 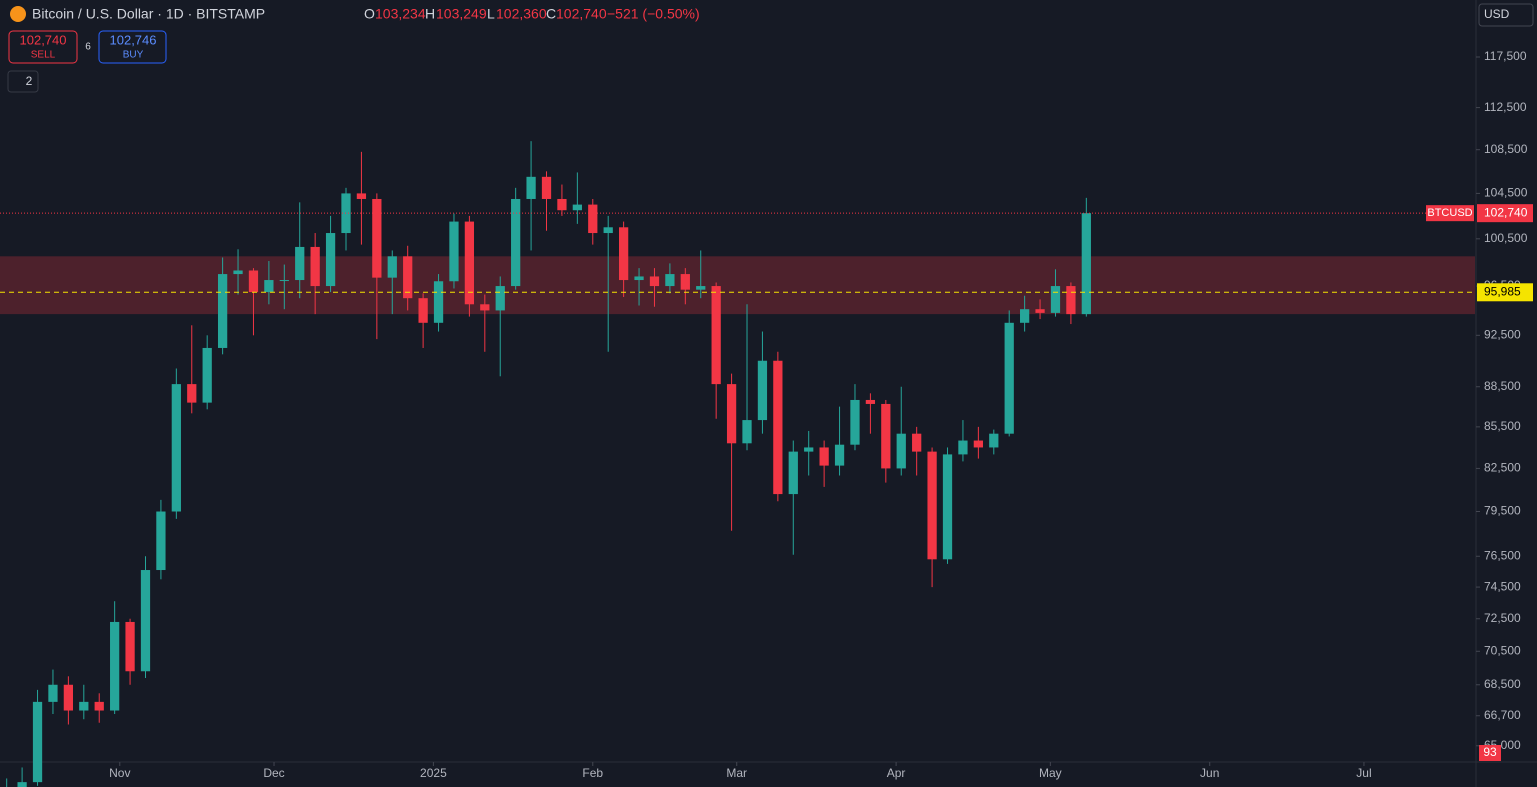 I want to click on x-tick-label: Dec, so click(x=273, y=773).